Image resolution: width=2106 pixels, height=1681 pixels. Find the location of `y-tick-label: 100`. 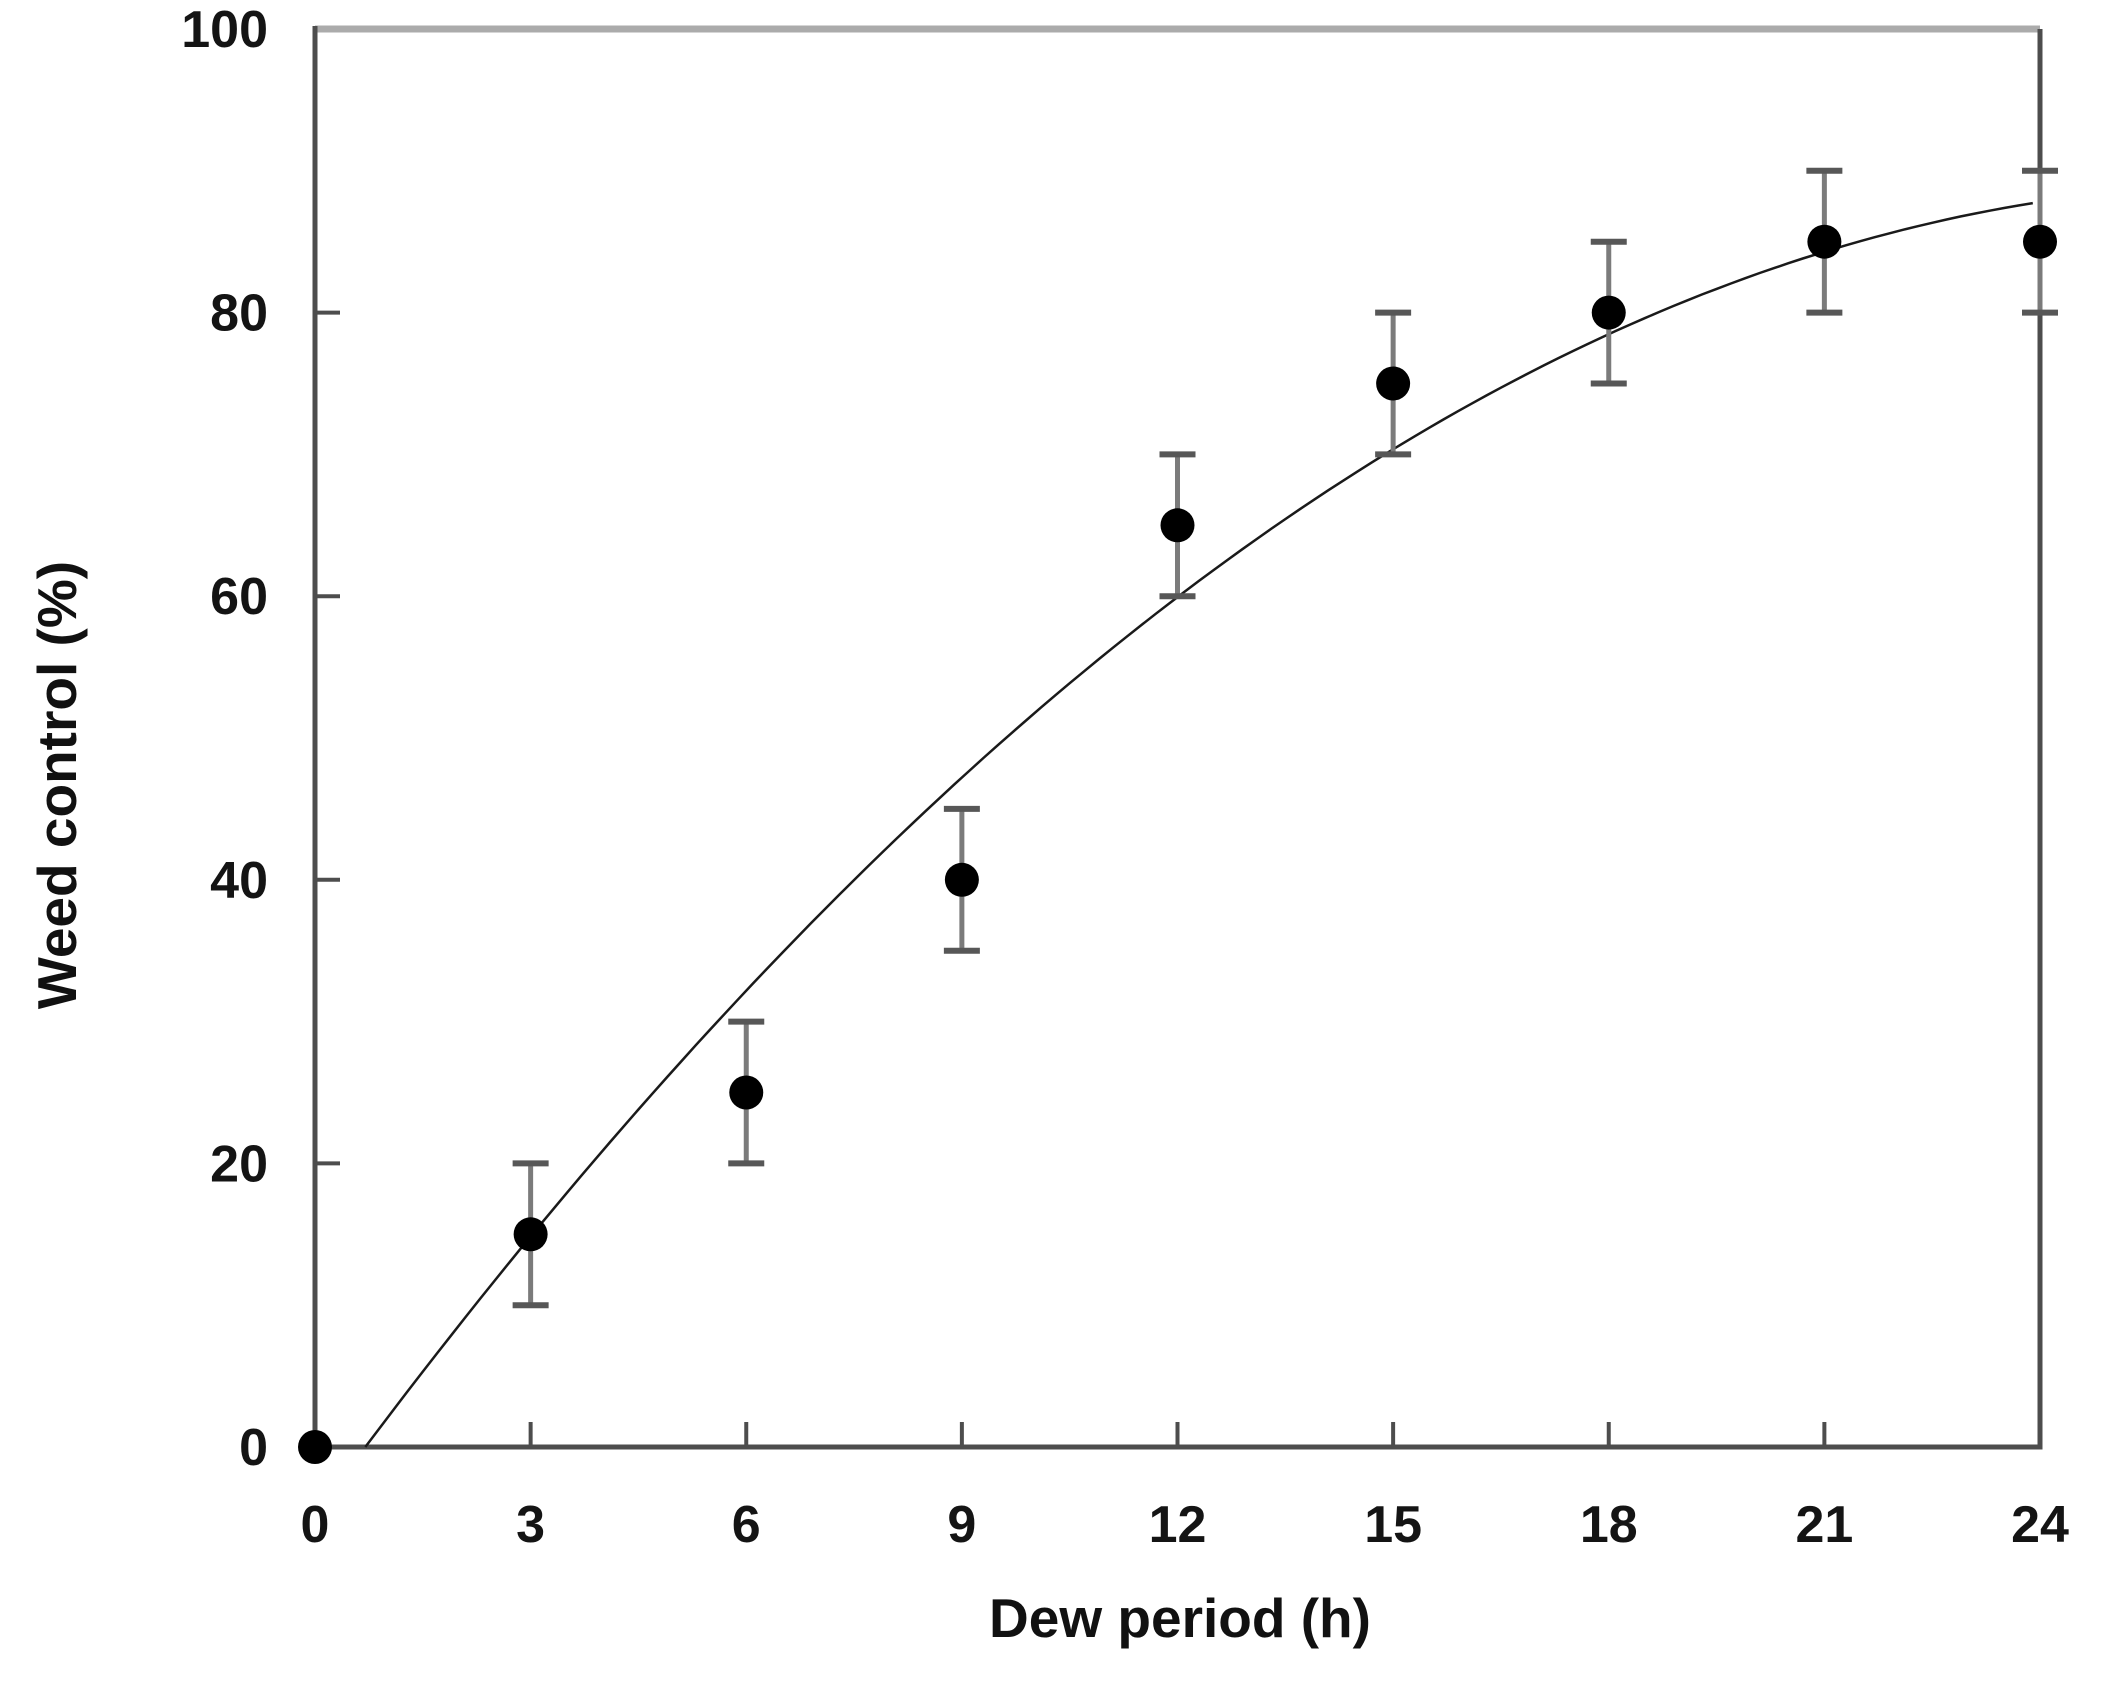

y-tick-label: 100 is located at coordinates (224, 30).